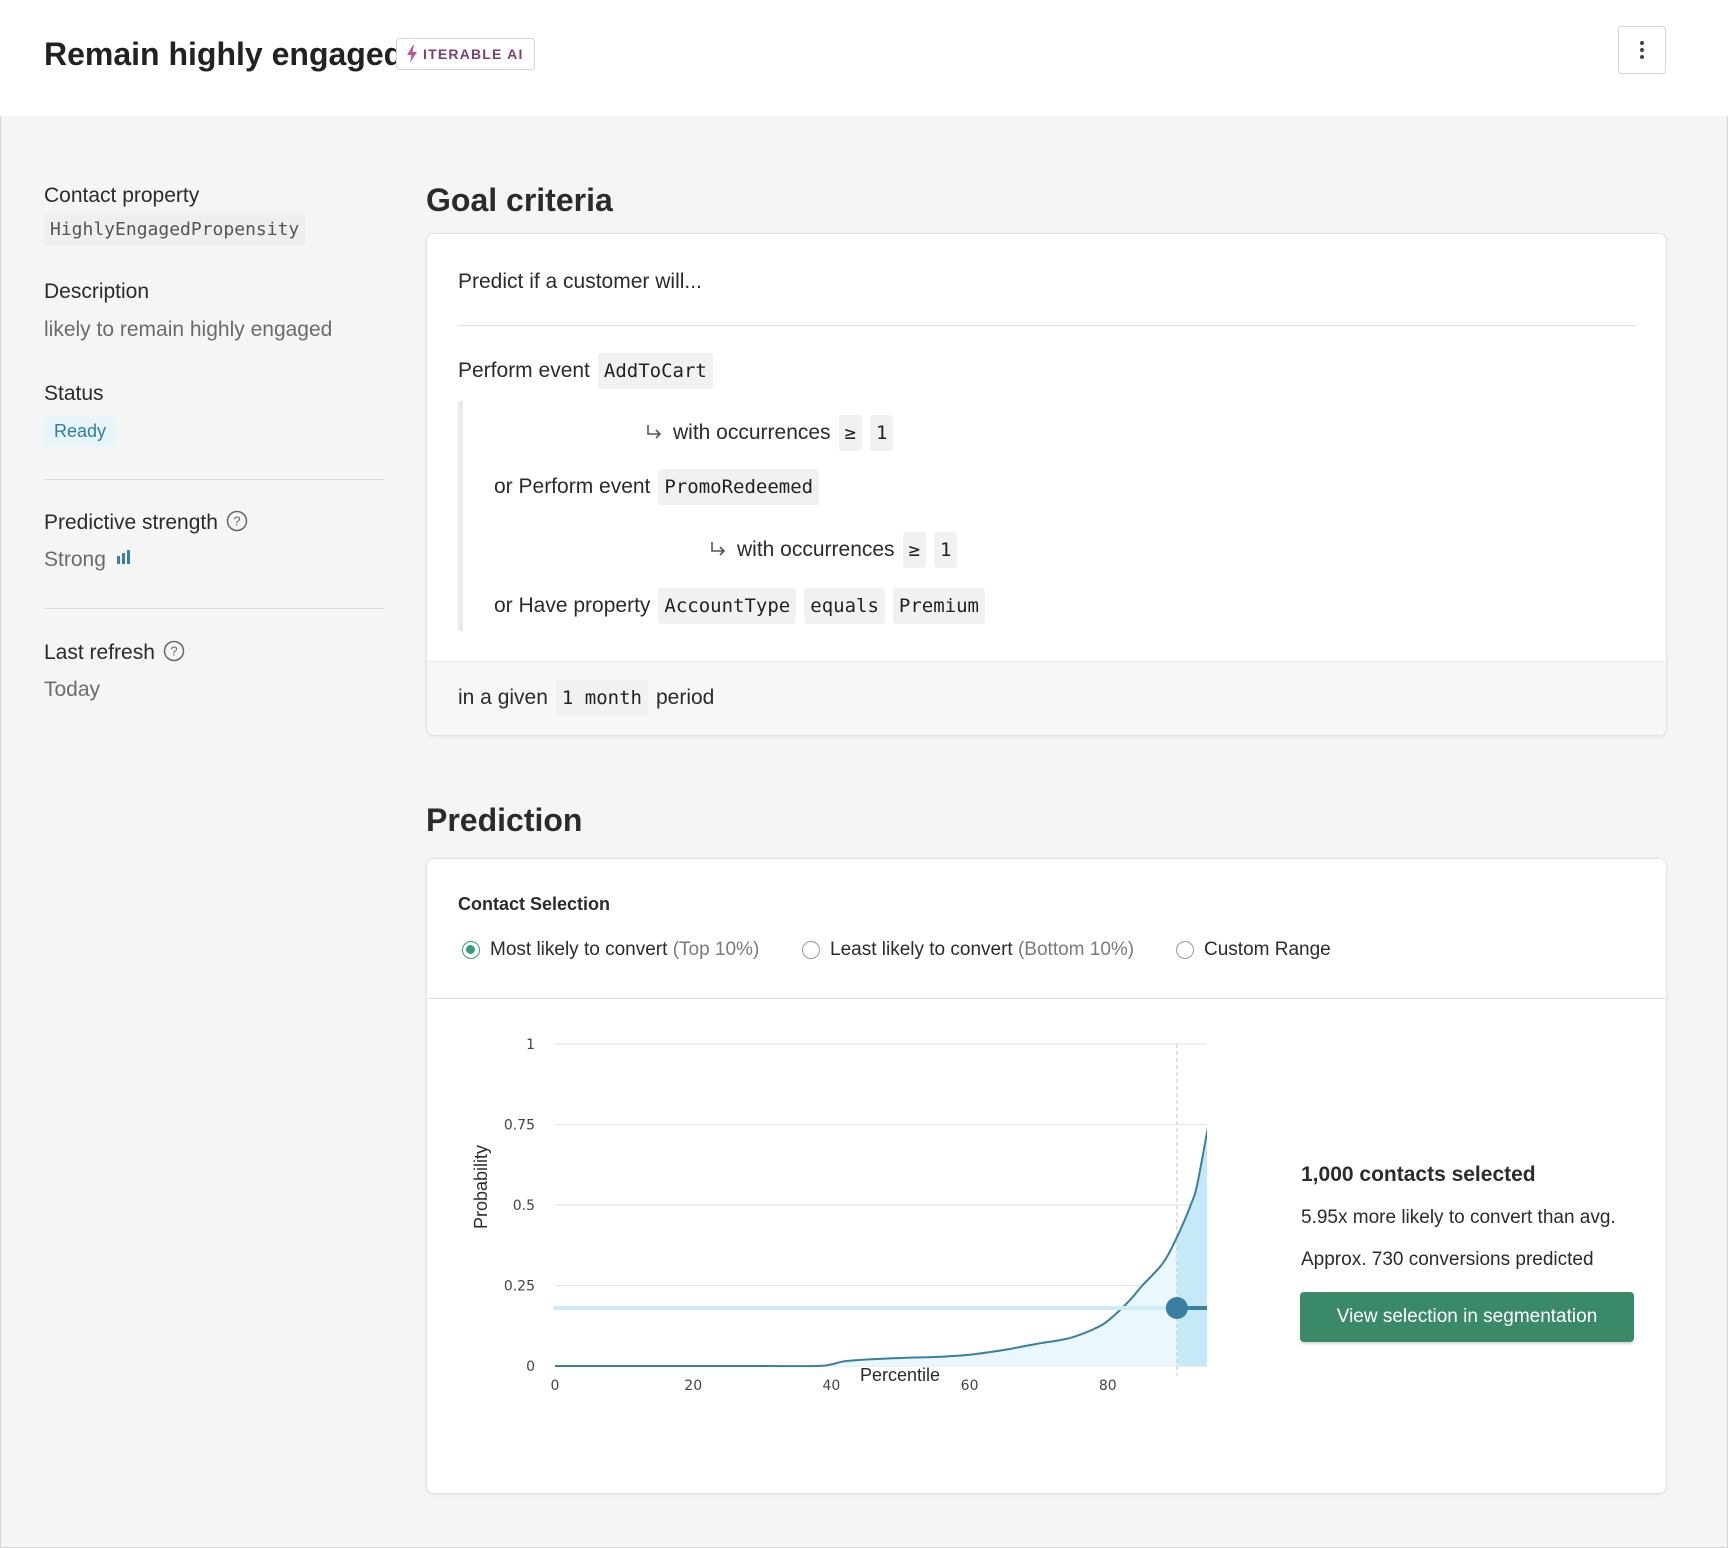  I want to click on page-title: Remain highly engaged, so click(224, 54).